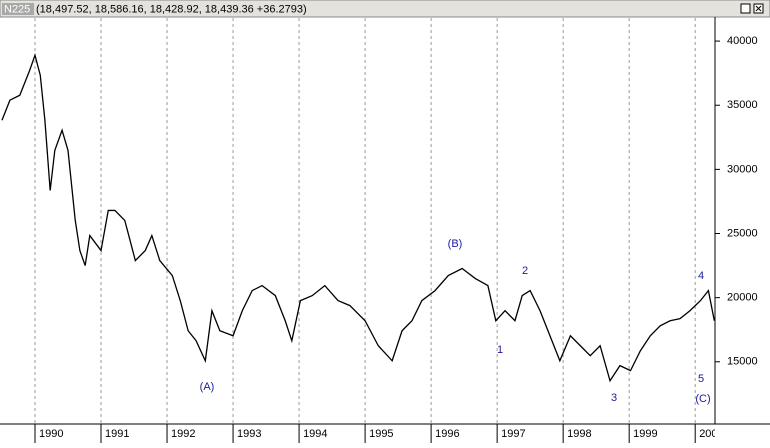 The image size is (770, 448). What do you see at coordinates (315, 434) in the screenshot?
I see `x-tick-label: 1994` at bounding box center [315, 434].